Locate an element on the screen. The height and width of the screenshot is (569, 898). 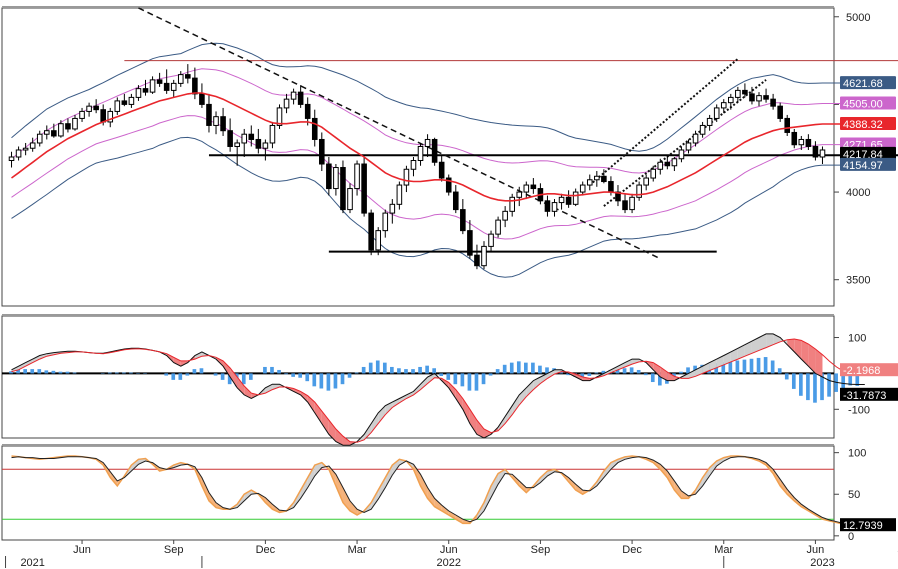
price-tag-label: 4217.84 is located at coordinates (863, 155).